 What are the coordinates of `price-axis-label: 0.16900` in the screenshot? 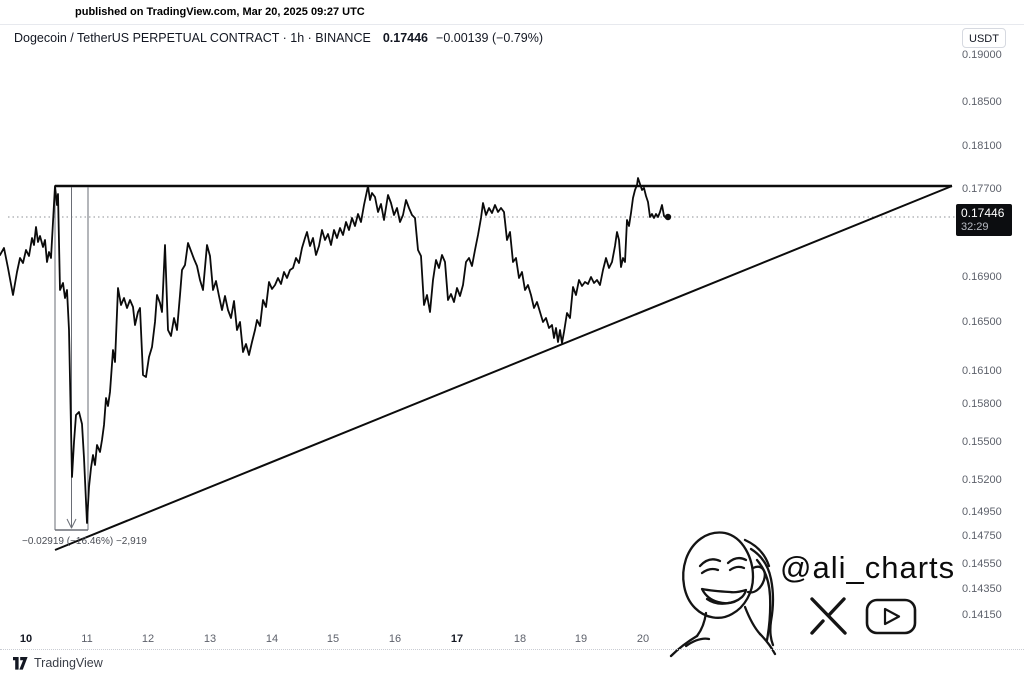 It's located at (982, 277).